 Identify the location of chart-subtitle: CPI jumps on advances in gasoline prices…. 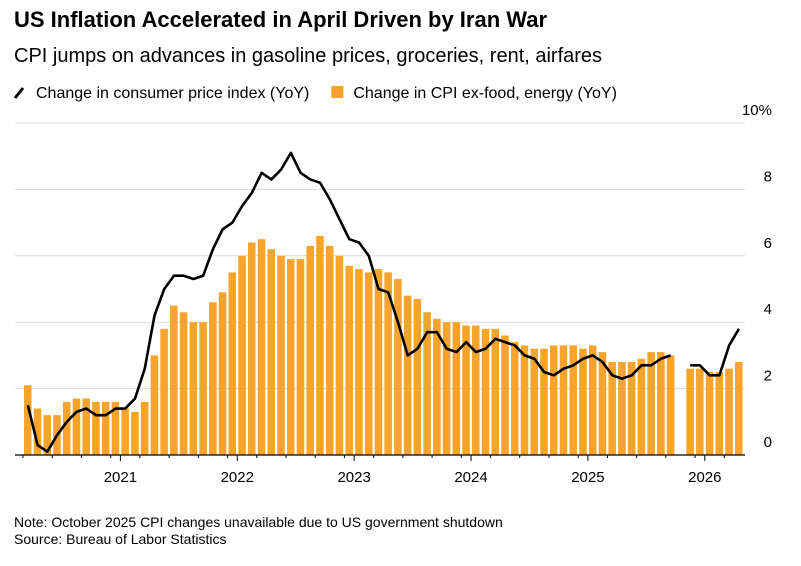
(308, 56).